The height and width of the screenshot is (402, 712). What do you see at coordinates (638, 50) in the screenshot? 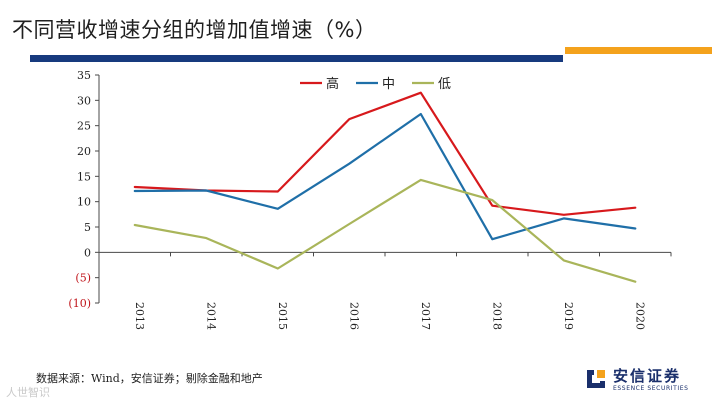
I see `header-orange-bar` at bounding box center [638, 50].